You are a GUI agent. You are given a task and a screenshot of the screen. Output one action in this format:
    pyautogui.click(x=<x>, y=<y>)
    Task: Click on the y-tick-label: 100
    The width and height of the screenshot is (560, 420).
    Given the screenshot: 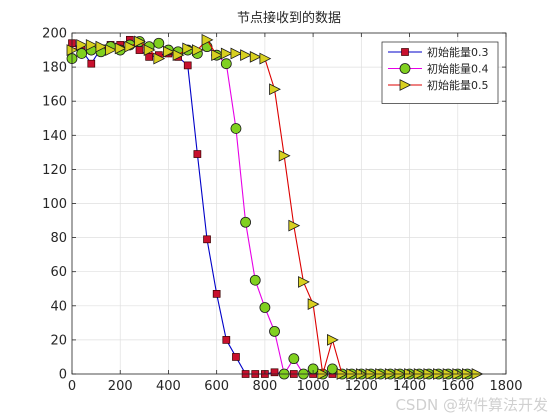 What is the action you would take?
    pyautogui.click(x=54, y=204)
    